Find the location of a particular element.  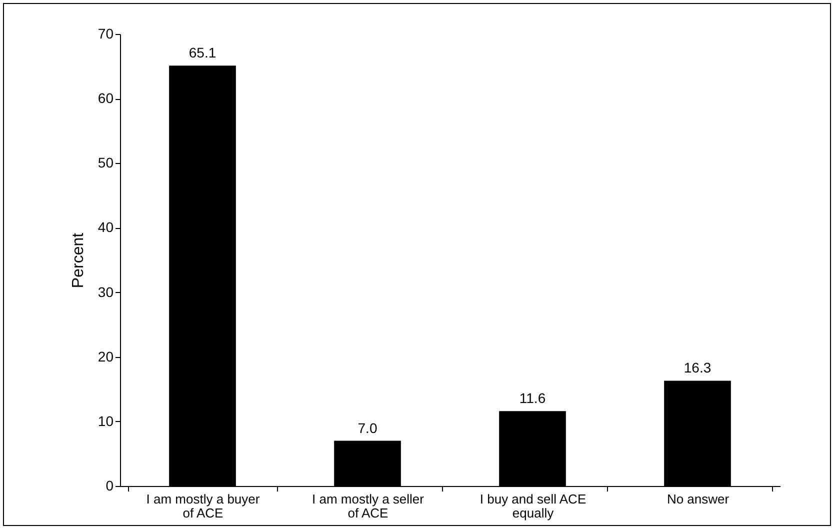

data-label: 11.6 is located at coordinates (532, 398).